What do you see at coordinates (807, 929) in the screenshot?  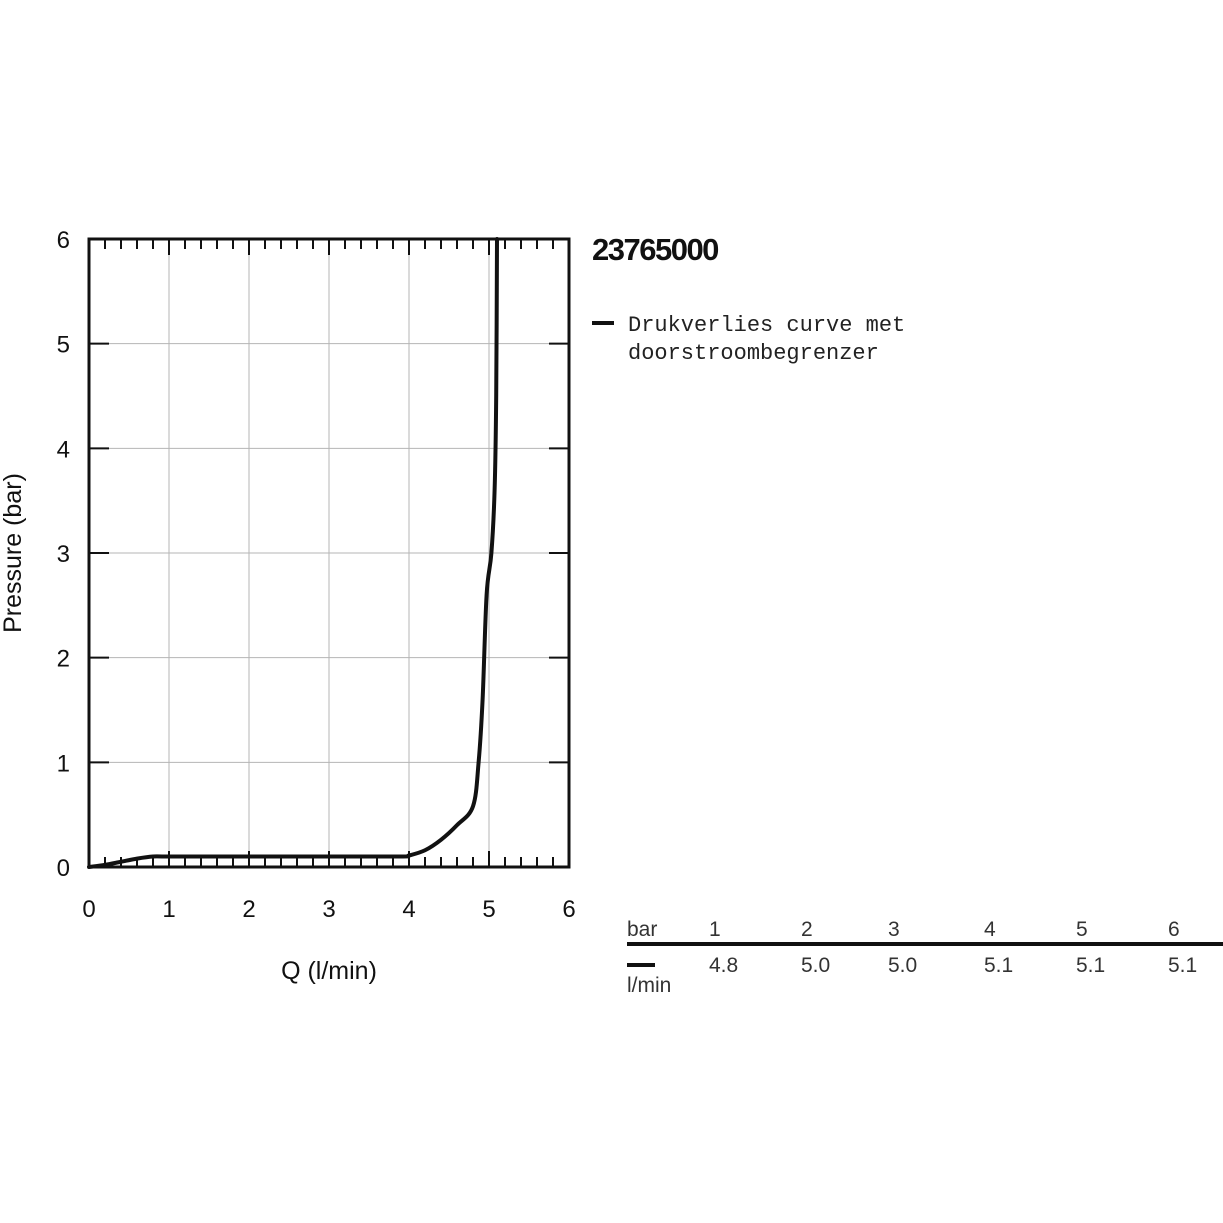 I see `table-pressure-value: 2` at bounding box center [807, 929].